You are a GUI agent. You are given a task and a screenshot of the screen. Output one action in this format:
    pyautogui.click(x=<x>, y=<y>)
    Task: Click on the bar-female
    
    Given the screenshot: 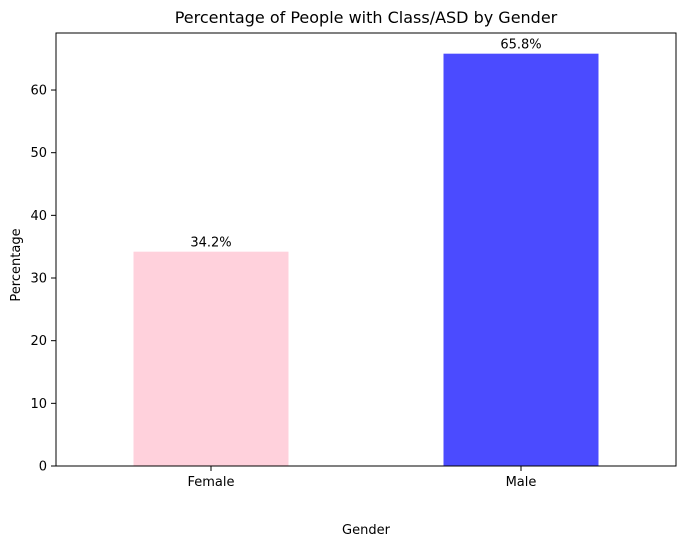 What is the action you would take?
    pyautogui.click(x=211, y=358)
    